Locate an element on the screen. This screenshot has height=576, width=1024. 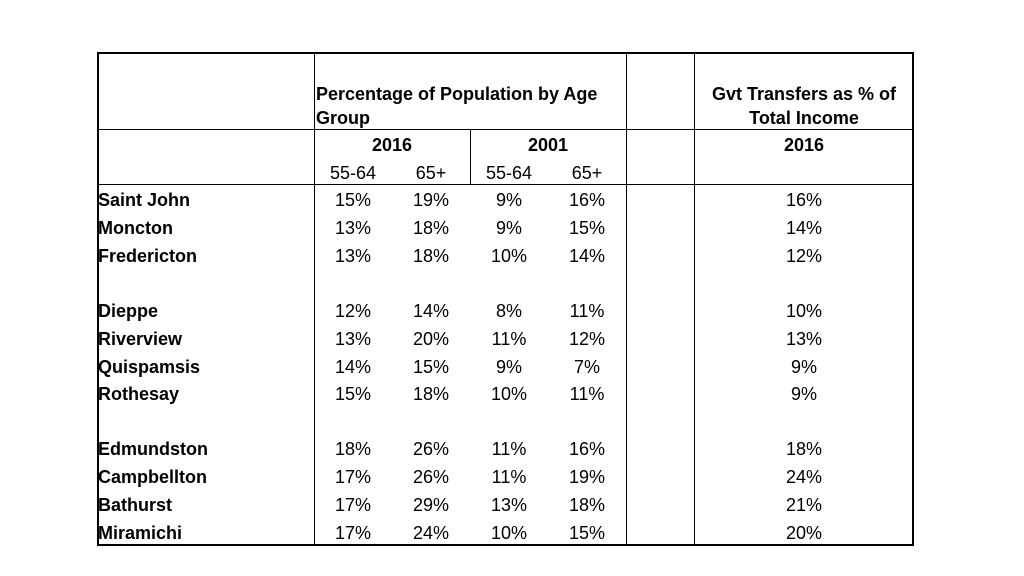
pct-2001-65-plus: 12% is located at coordinates (587, 339).